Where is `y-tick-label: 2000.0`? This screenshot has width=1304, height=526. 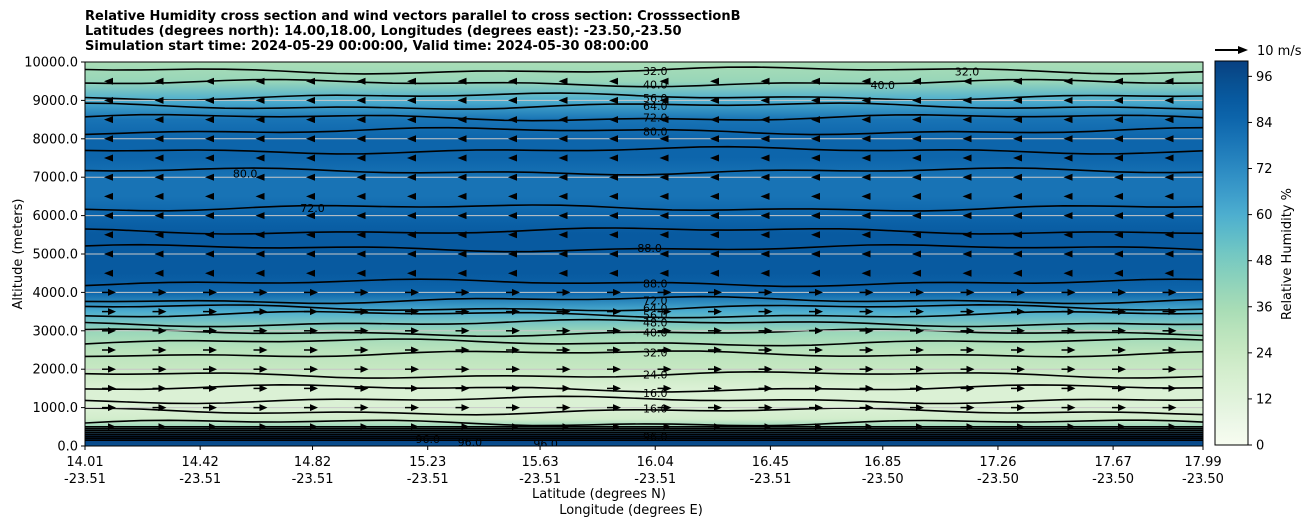
y-tick-label: 2000.0 is located at coordinates (56, 370).